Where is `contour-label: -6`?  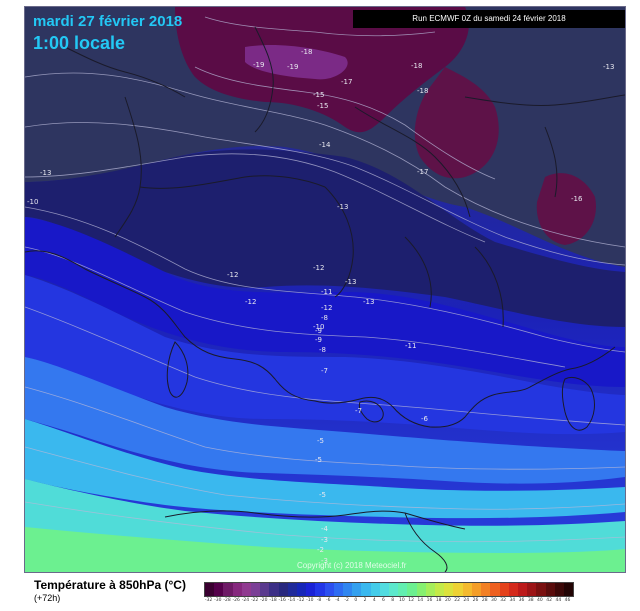 contour-label: -6 is located at coordinates (425, 419).